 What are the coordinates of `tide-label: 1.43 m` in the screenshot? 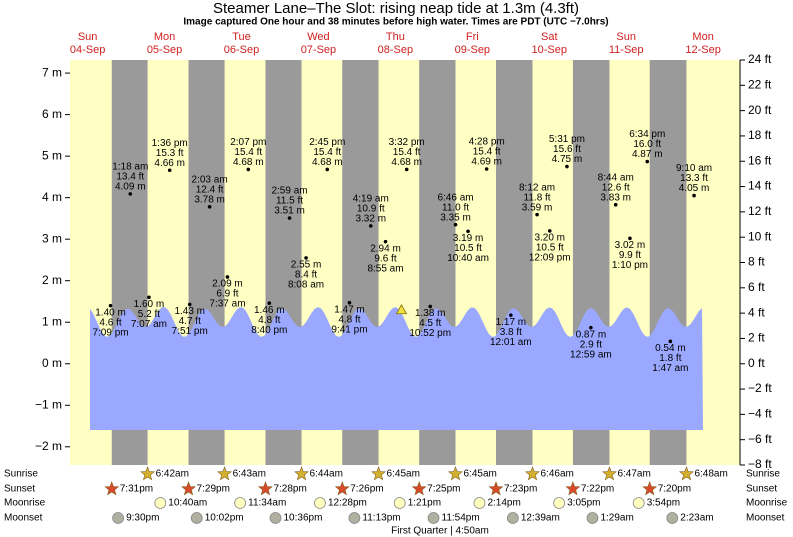 It's located at (189, 311).